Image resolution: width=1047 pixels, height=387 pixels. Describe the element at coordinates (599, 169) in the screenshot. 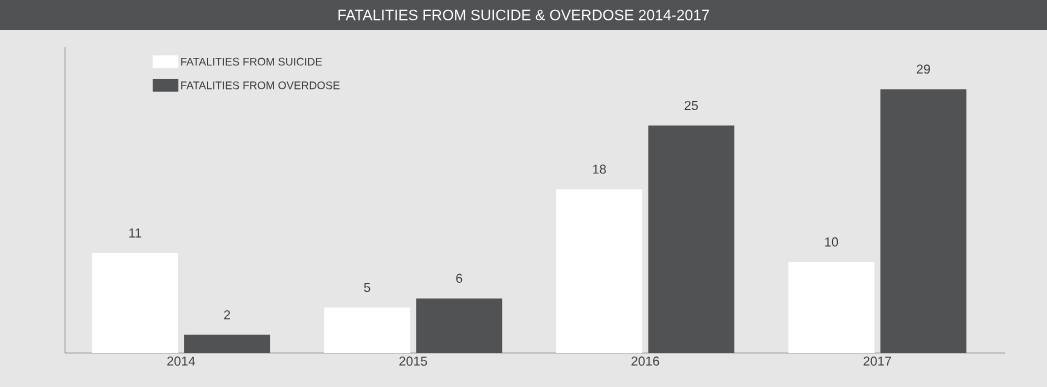

I see `data-label: 18` at that location.